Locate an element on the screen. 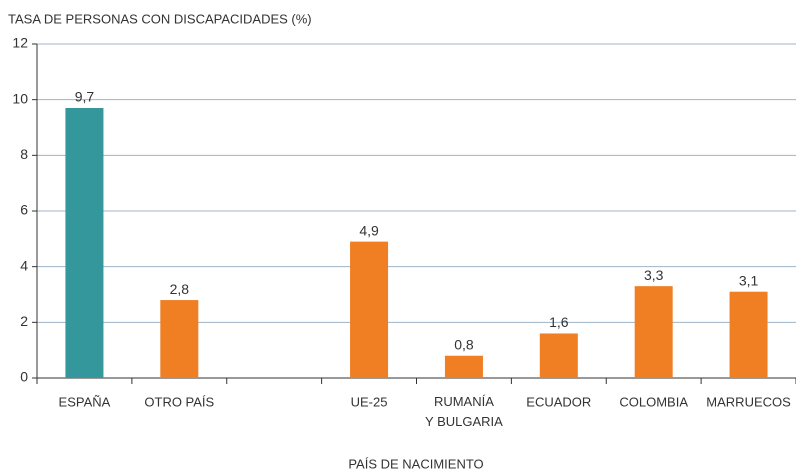  y-tick-label: 0 is located at coordinates (24, 377).